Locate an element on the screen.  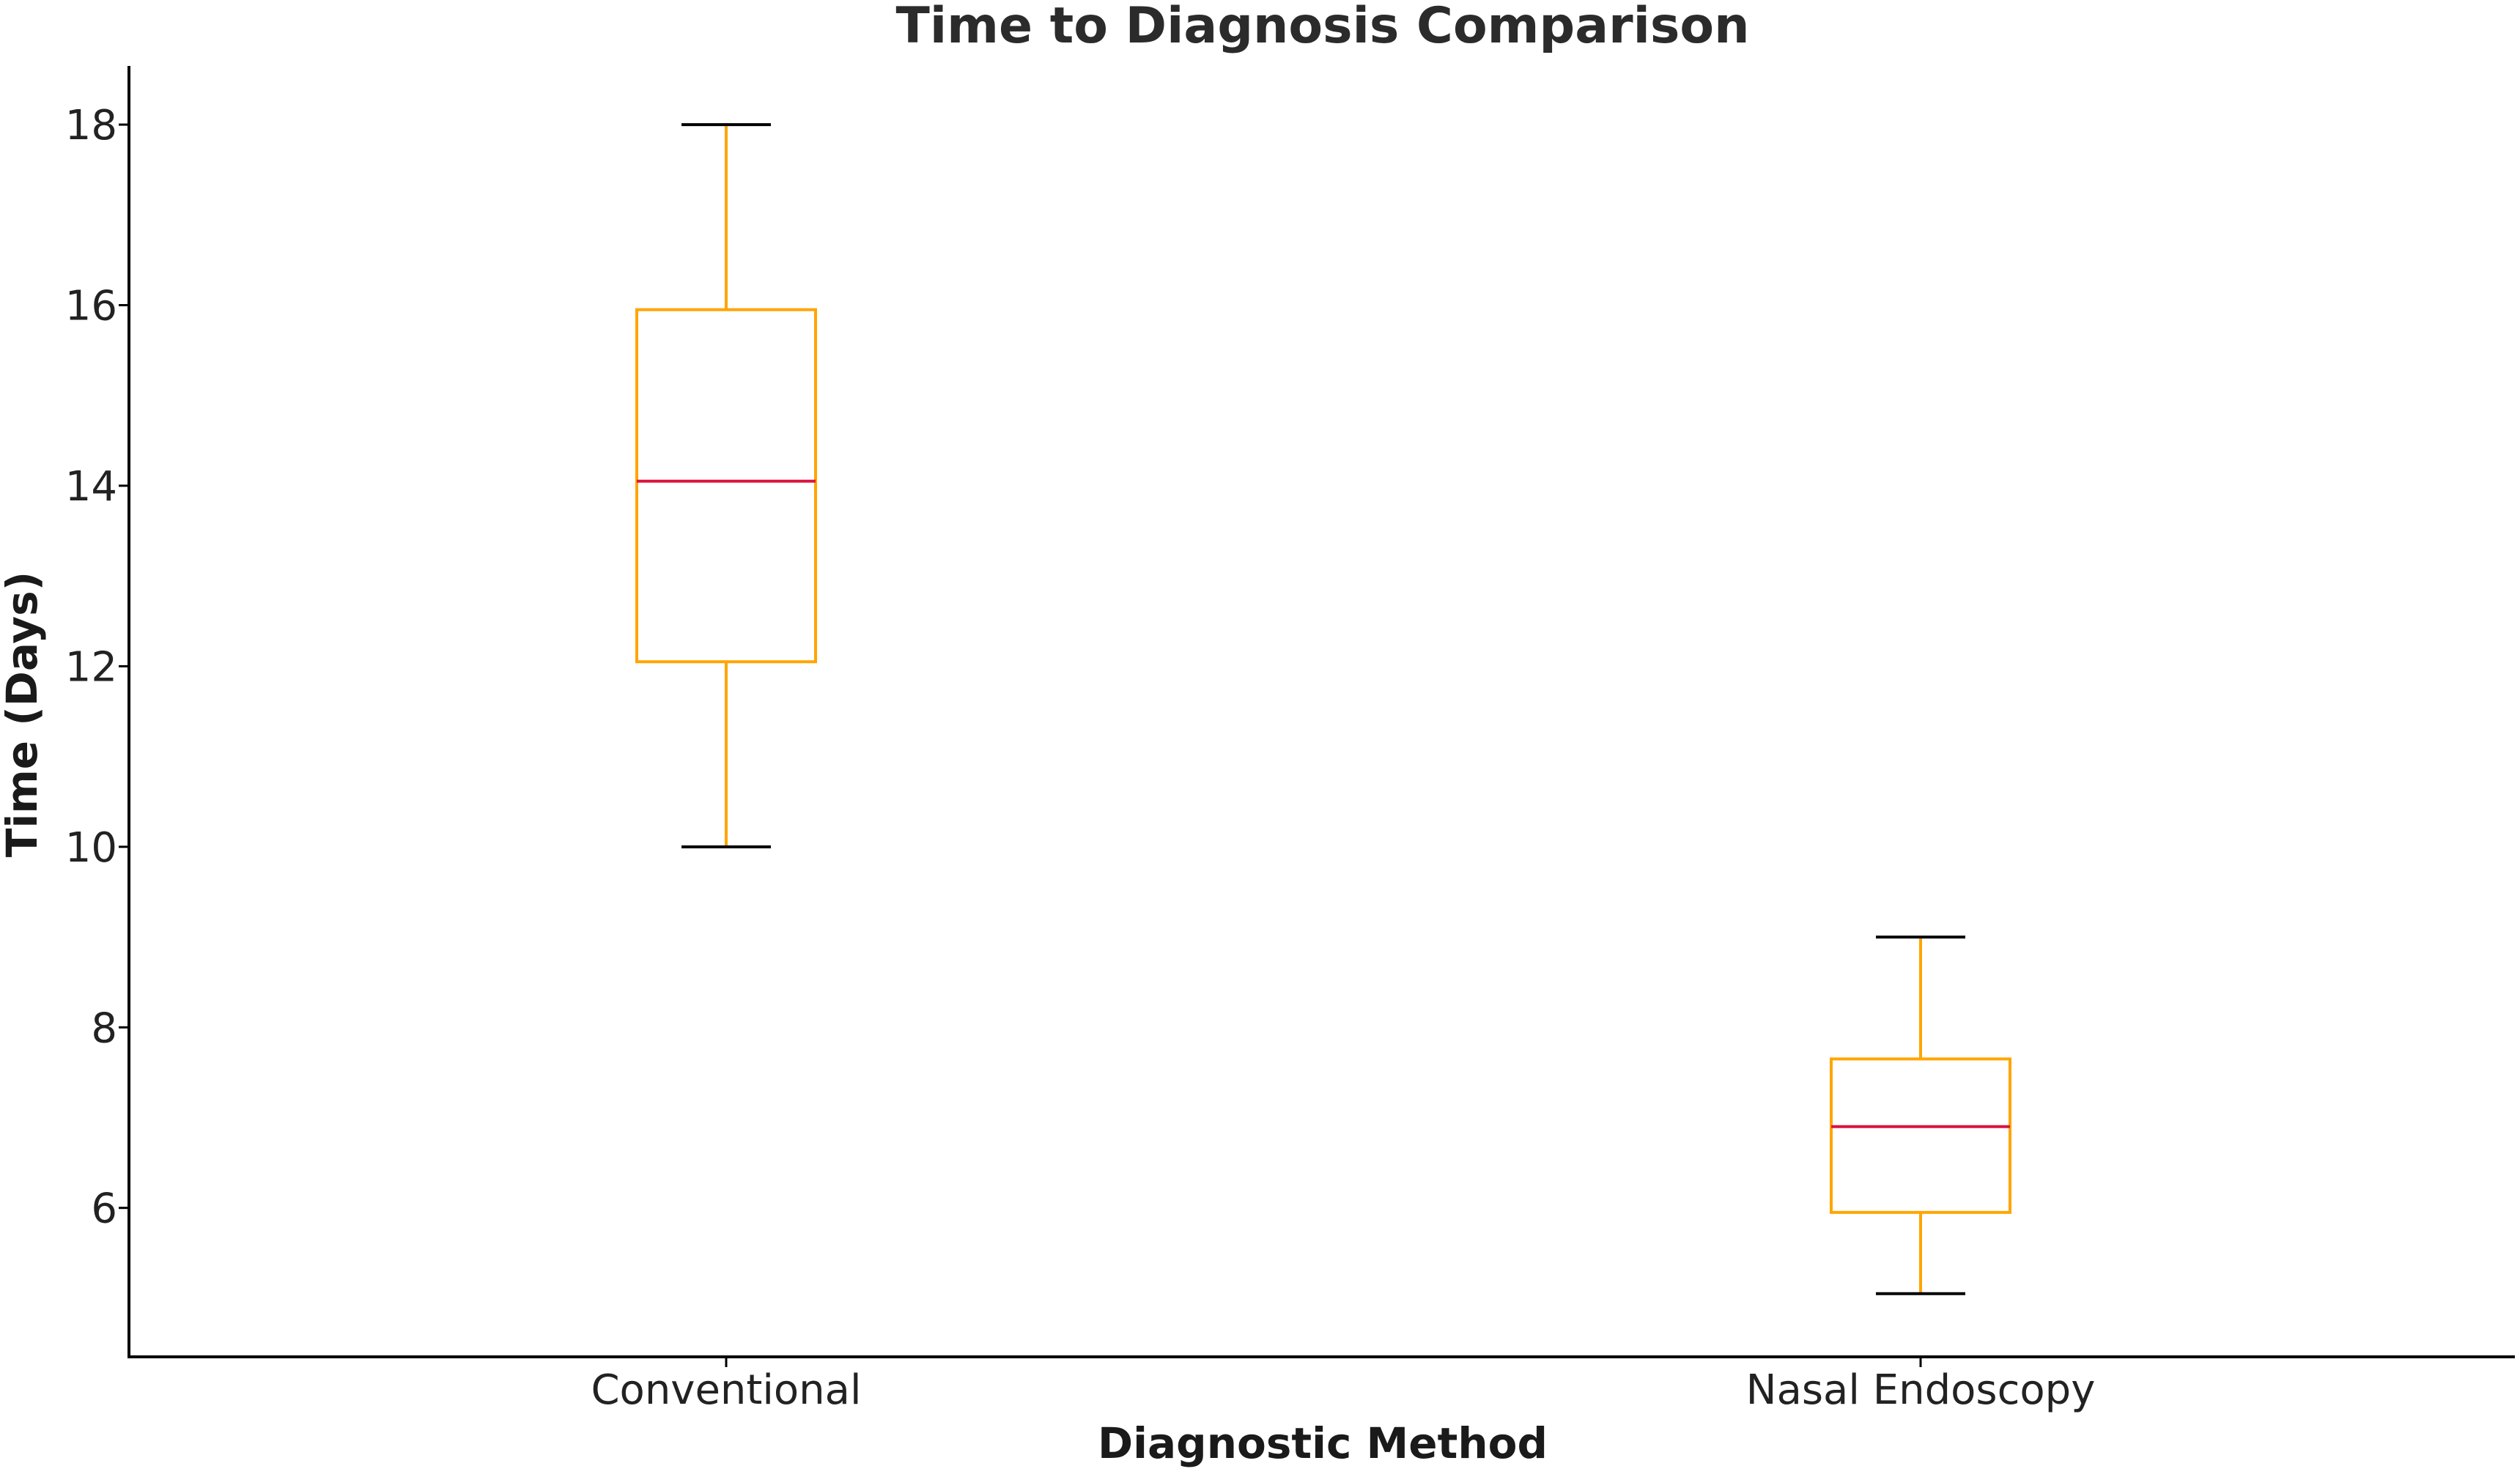
y-tick-label: 12 is located at coordinates (91, 667).